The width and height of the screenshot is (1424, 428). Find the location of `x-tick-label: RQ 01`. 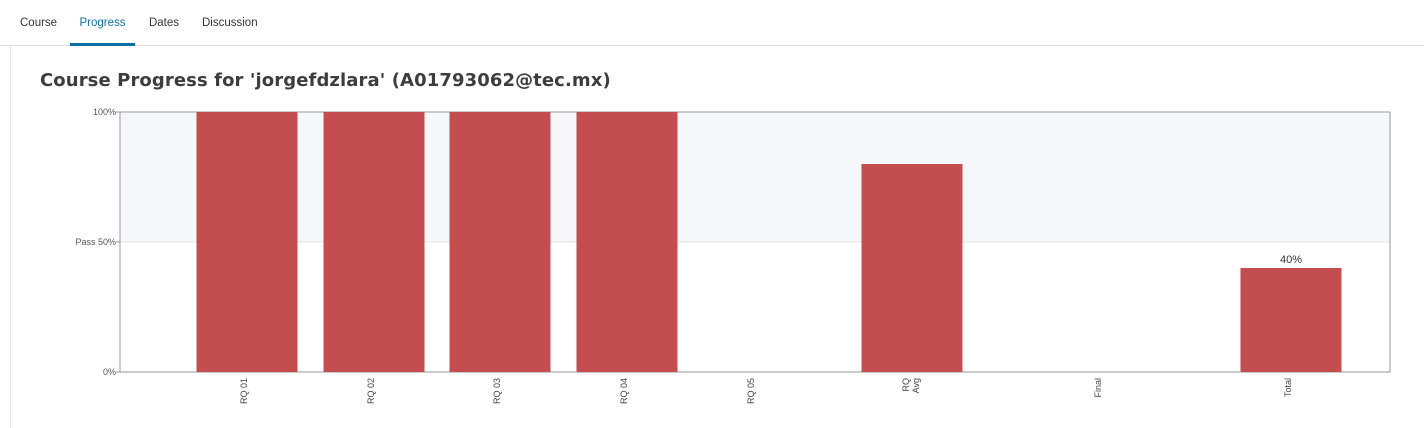

x-tick-label: RQ 01 is located at coordinates (244, 391).